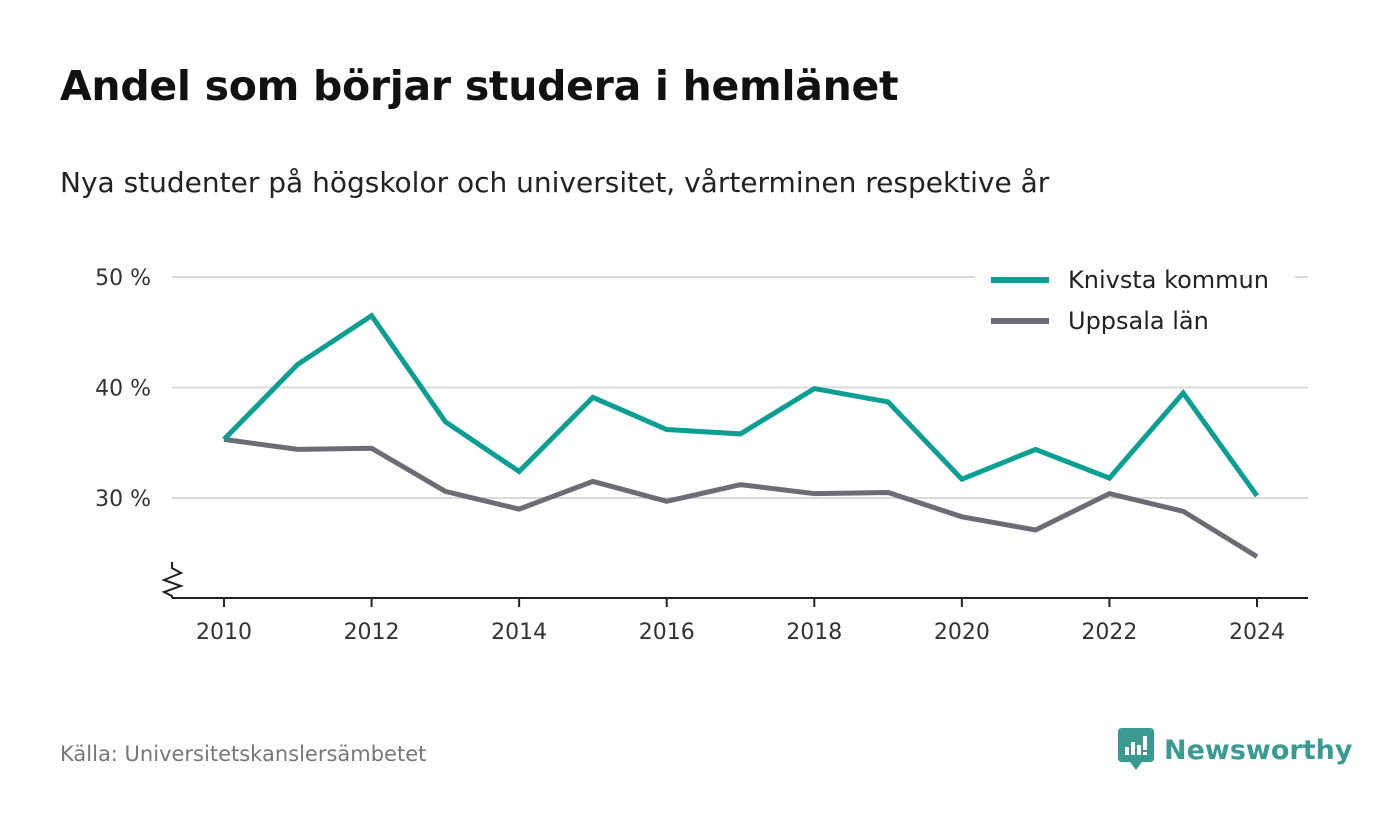 The image size is (1400, 831). What do you see at coordinates (667, 632) in the screenshot?
I see `x-tick-label: 2016` at bounding box center [667, 632].